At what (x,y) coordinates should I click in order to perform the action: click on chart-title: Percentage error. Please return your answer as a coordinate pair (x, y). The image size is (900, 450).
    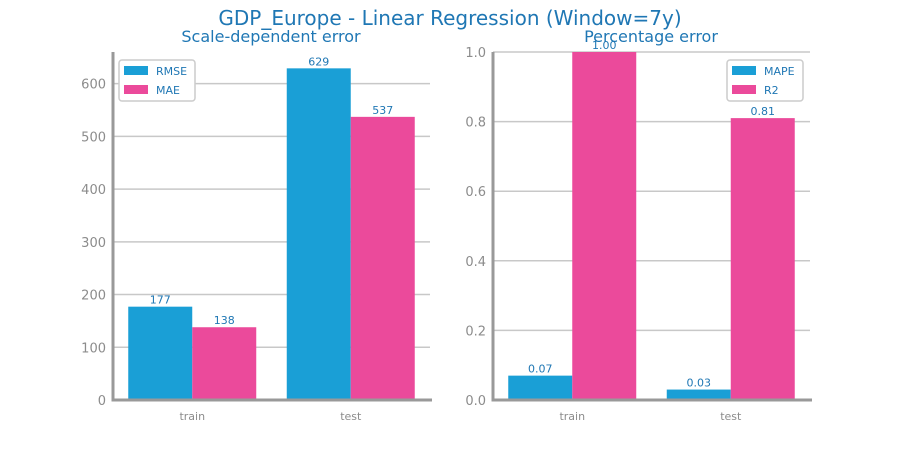
    Looking at the image, I should click on (651, 36).